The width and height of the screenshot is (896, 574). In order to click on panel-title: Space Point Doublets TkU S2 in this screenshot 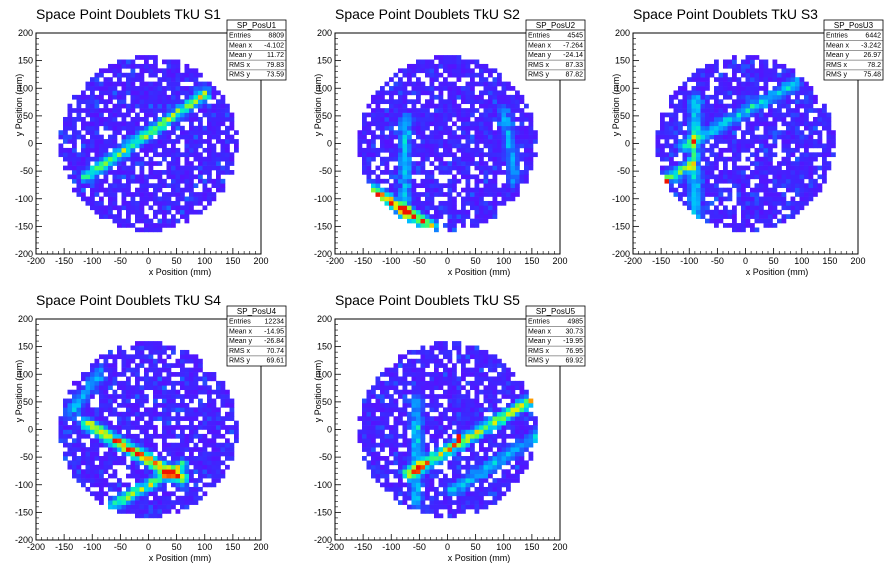, I will do `click(427, 14)`.